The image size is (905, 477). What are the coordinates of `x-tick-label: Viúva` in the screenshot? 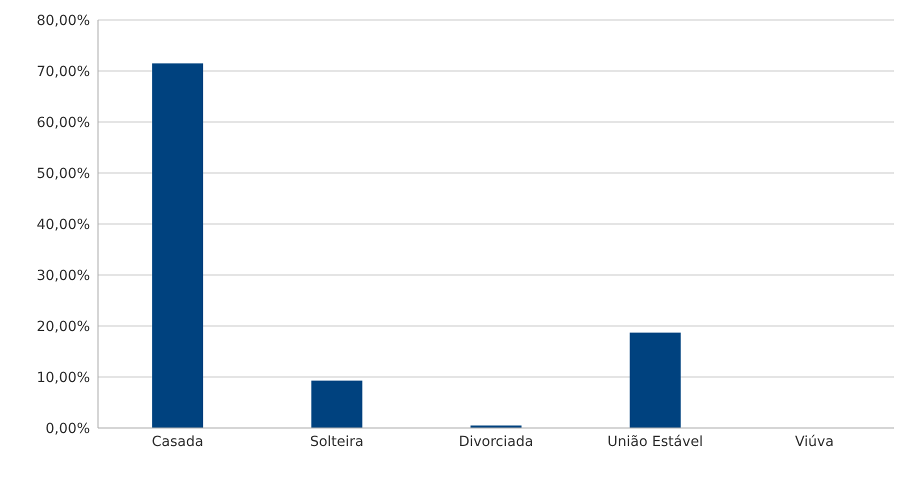 It's located at (814, 442).